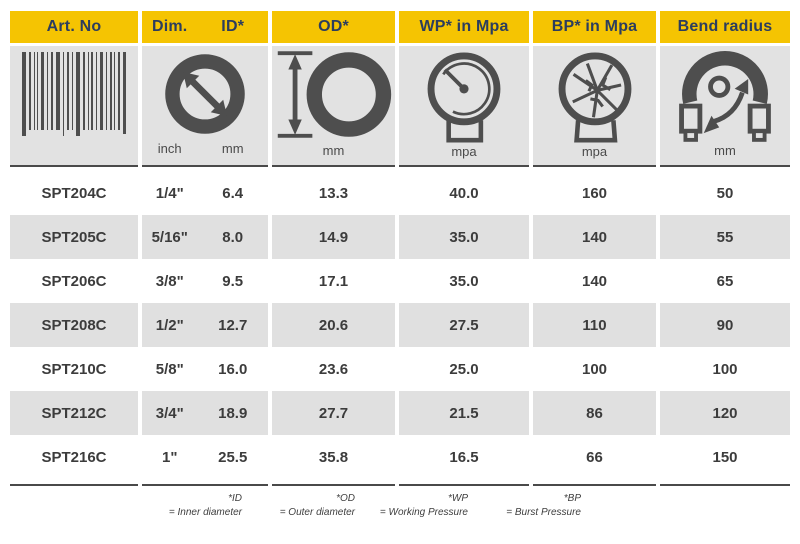  I want to click on cell-bp: 110, so click(594, 325).